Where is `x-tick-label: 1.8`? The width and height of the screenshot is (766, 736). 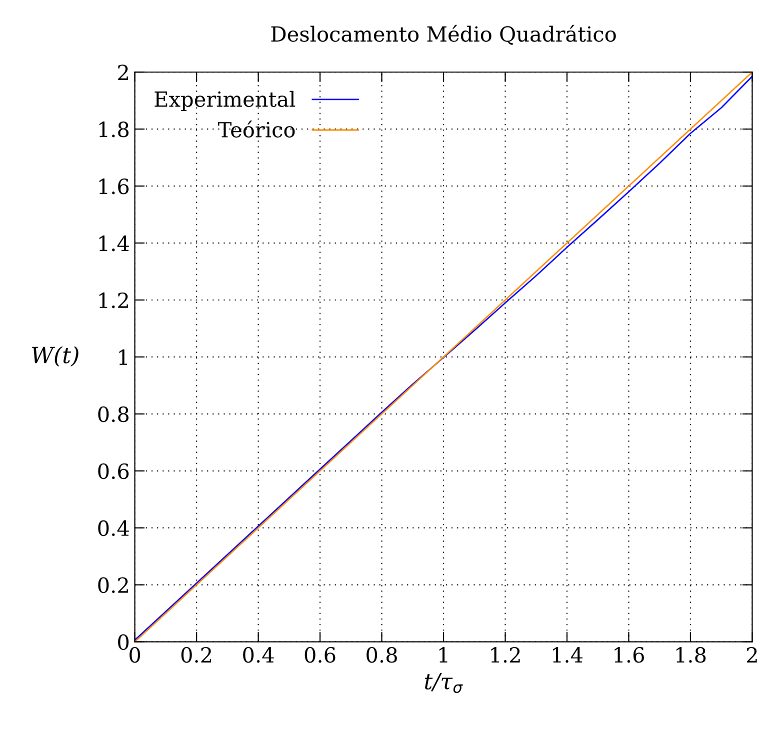 x-tick-label: 1.8 is located at coordinates (691, 655).